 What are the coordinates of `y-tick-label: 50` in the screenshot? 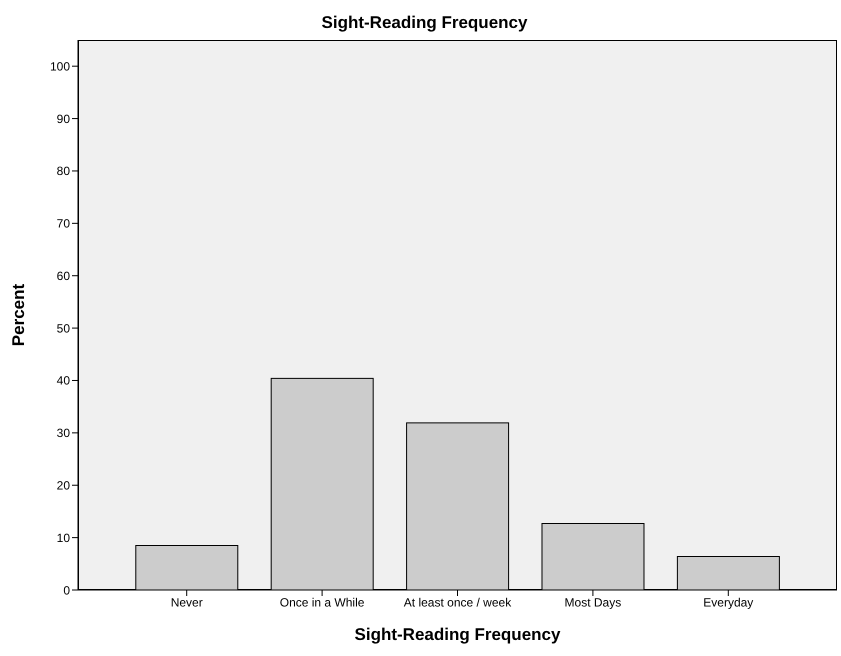 It's located at (63, 328).